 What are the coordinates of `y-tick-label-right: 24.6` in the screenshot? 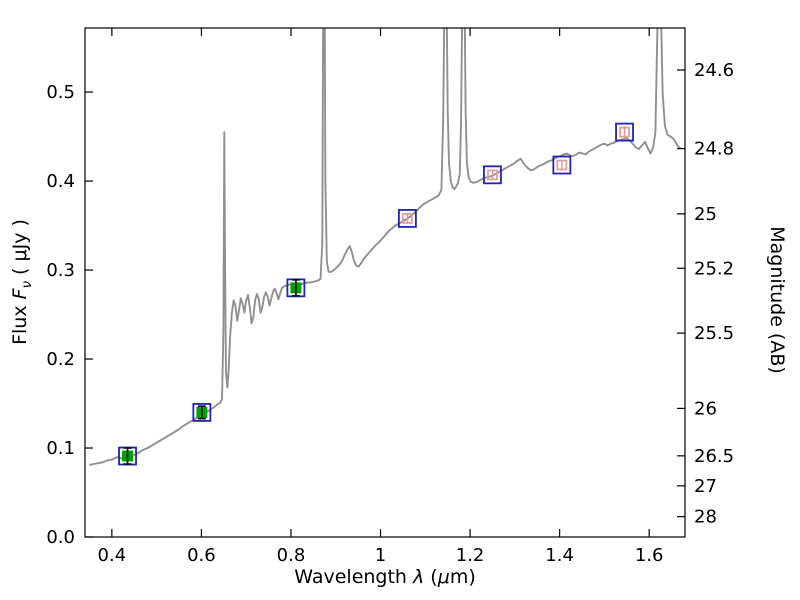 It's located at (714, 70).